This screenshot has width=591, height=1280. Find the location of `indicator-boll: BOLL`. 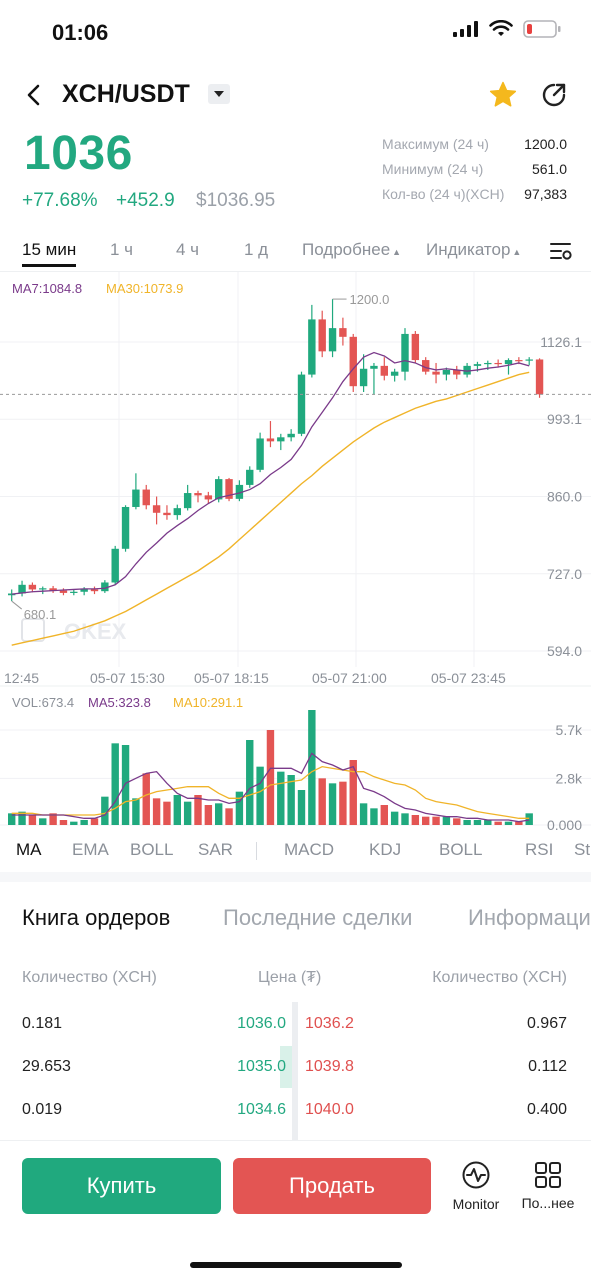

indicator-boll: BOLL is located at coordinates (152, 849).